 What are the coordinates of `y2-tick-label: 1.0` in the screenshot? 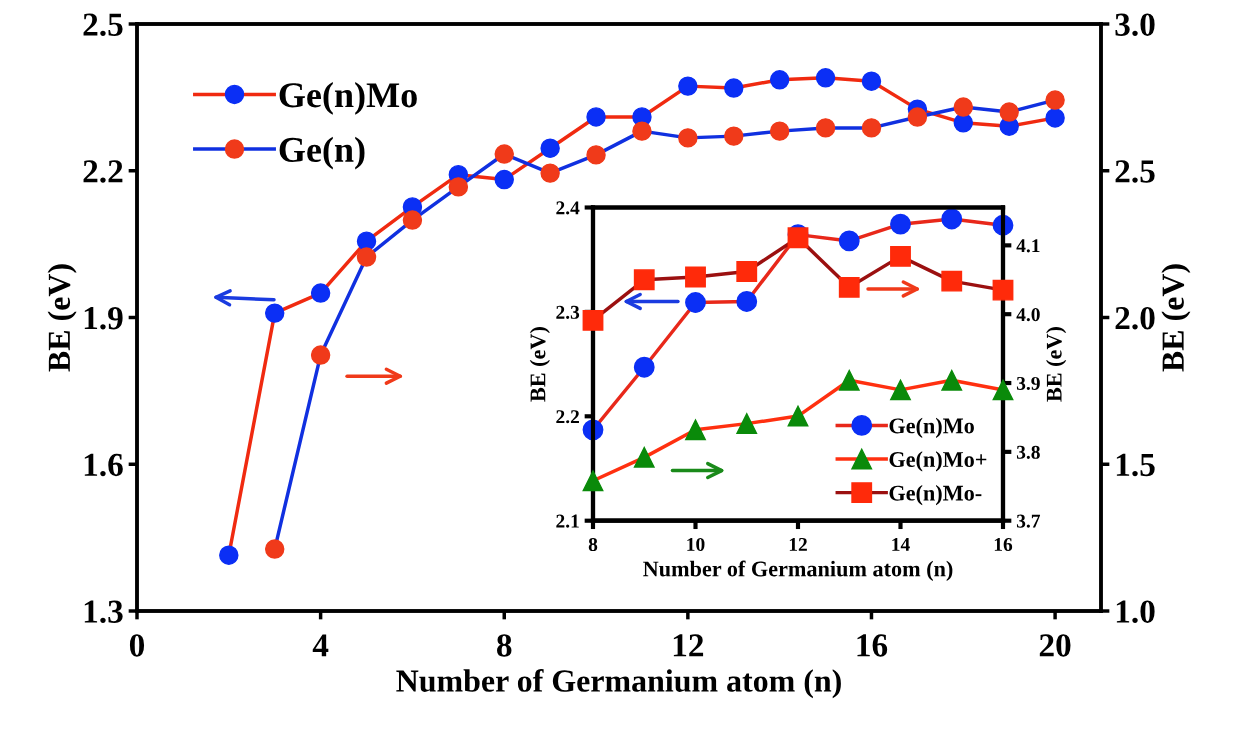 It's located at (1135, 612).